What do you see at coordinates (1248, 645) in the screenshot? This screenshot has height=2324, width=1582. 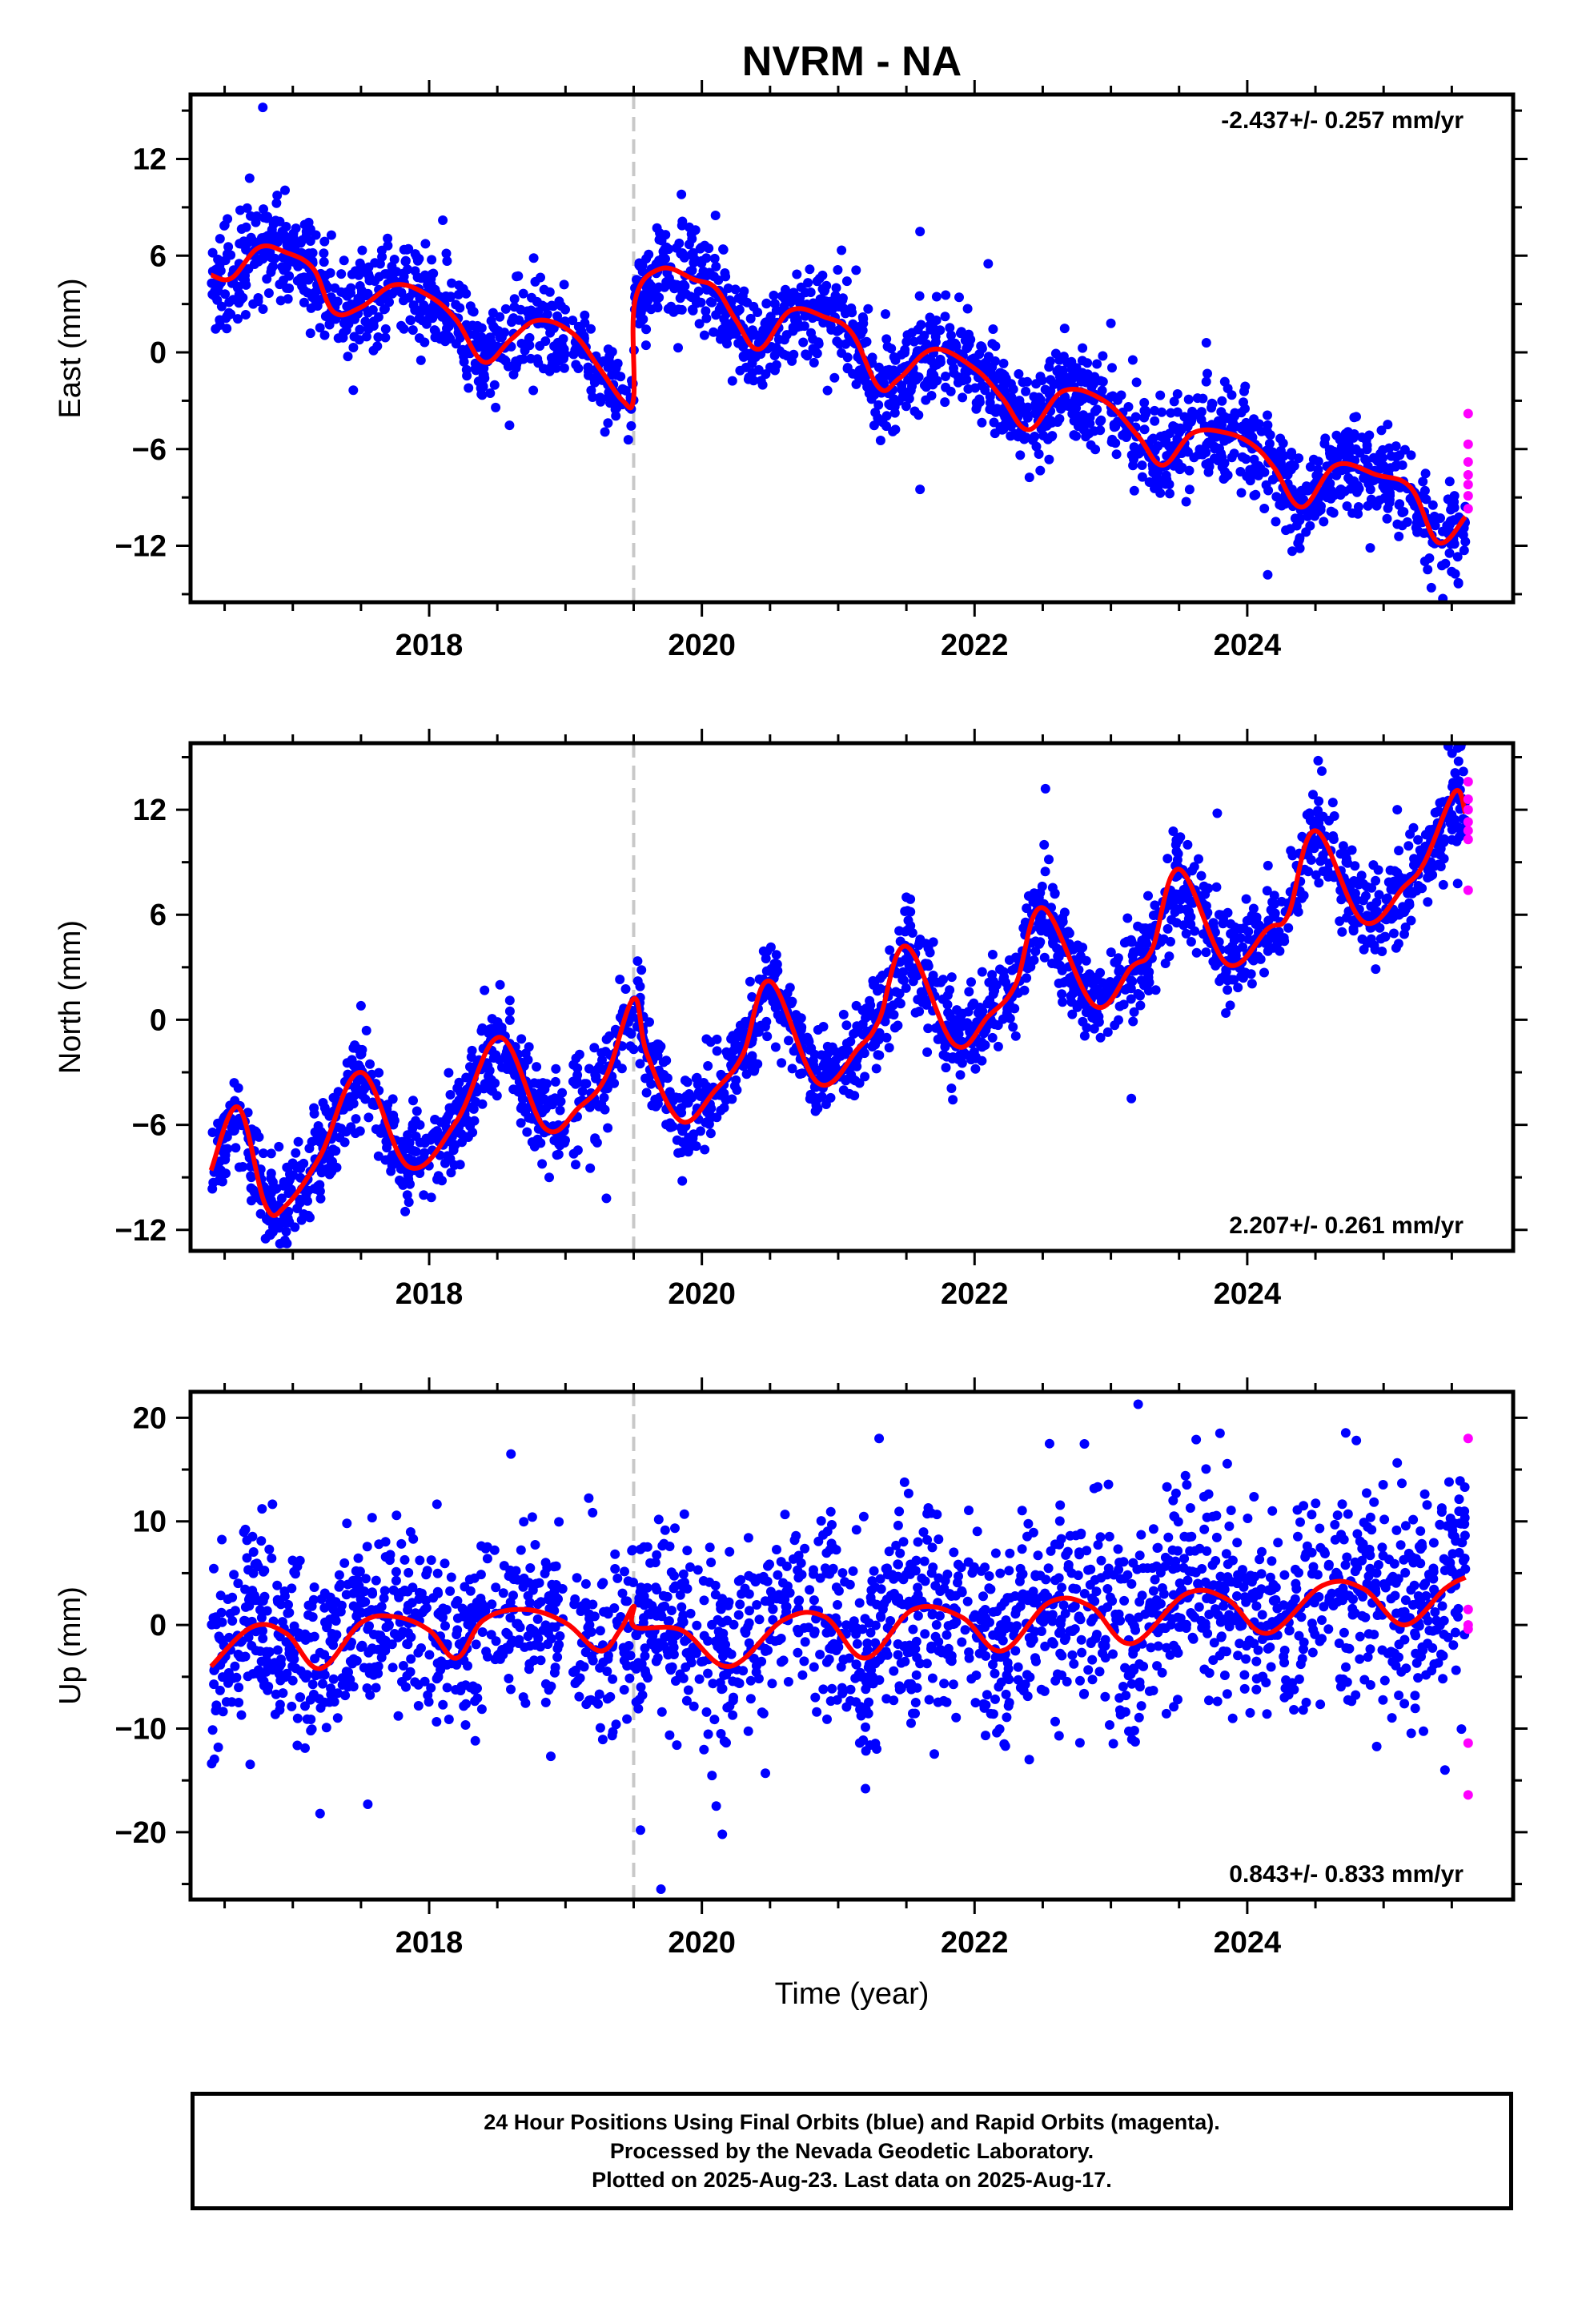 I see `east-x-tick-label: 2024` at bounding box center [1248, 645].